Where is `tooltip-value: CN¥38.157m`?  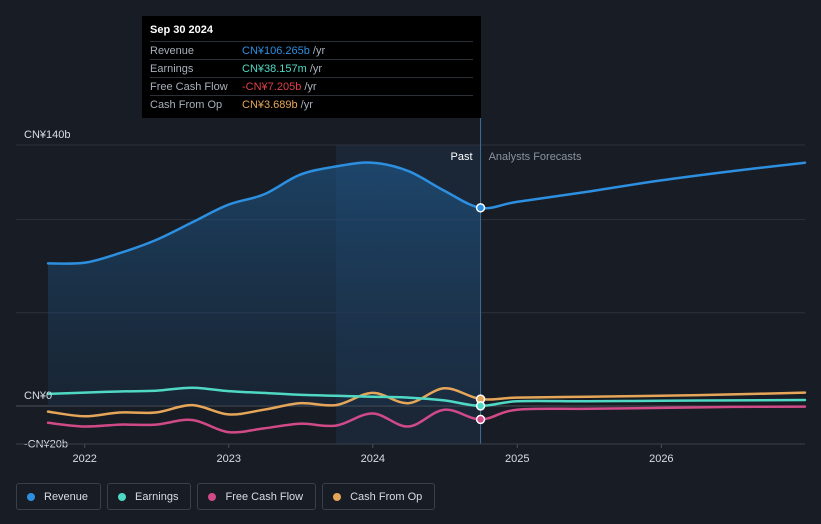
tooltip-value: CN¥38.157m is located at coordinates (274, 68).